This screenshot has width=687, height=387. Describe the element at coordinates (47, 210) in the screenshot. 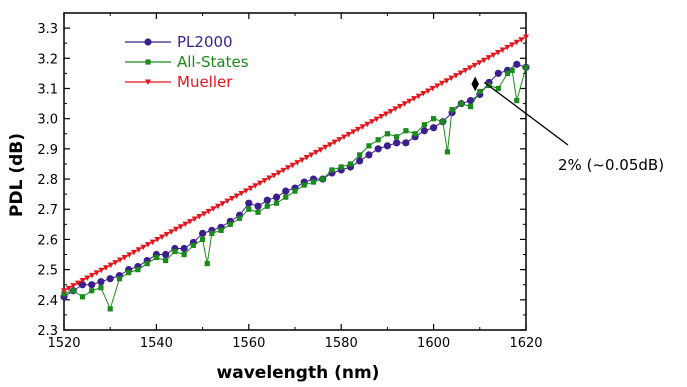

I see `y-tick-label: 2.7` at that location.